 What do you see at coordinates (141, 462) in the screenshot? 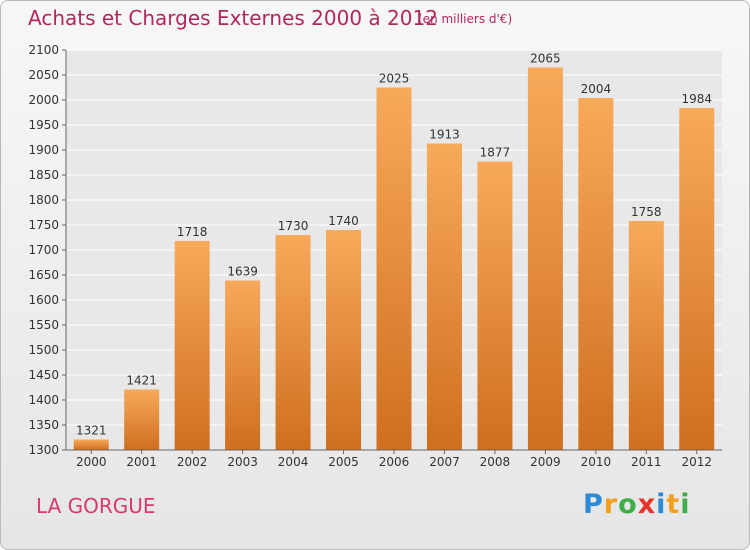
I see `x-tick-label: 2001` at bounding box center [141, 462].